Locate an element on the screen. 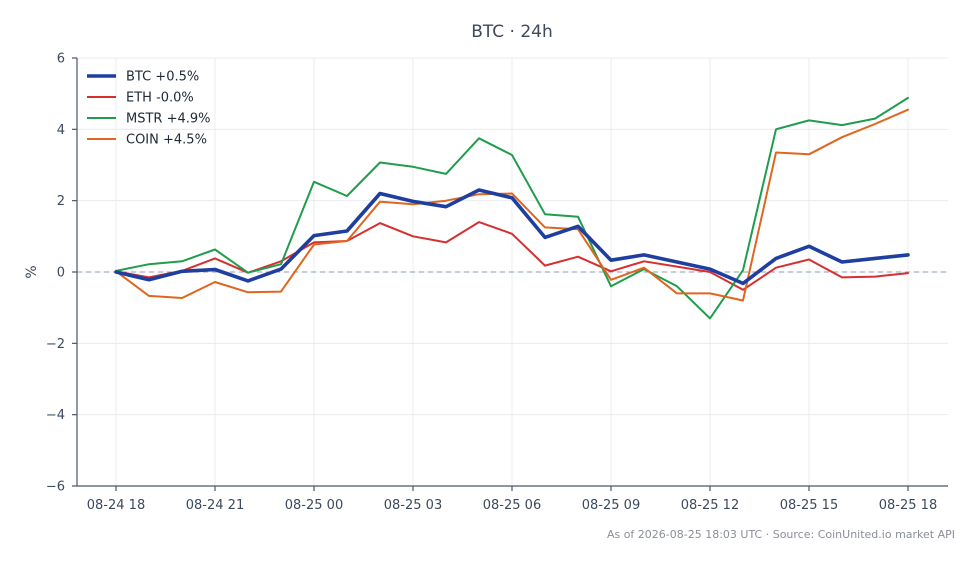 Image resolution: width=980 pixels, height=564 pixels. x-tick-label: 08-25 18 is located at coordinates (908, 505).